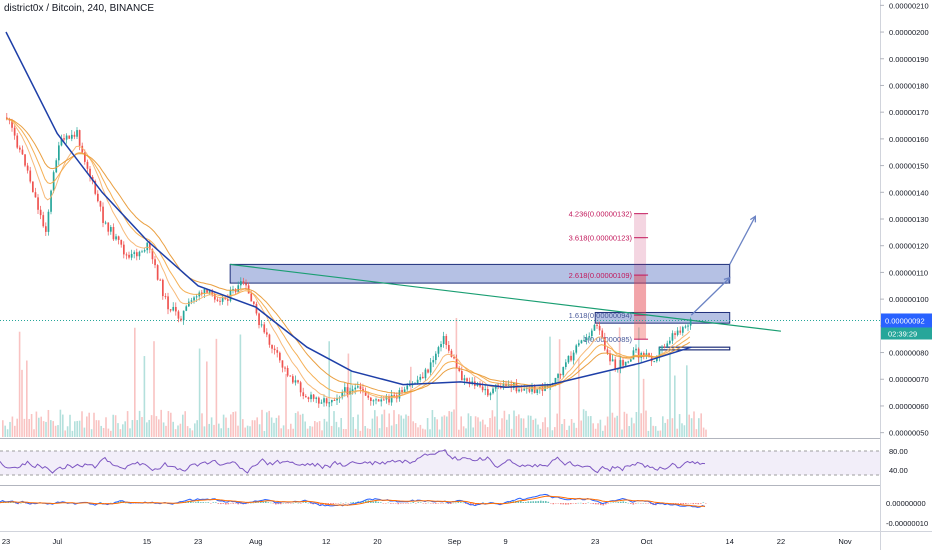 The image size is (932, 555). Describe the element at coordinates (147, 541) in the screenshot. I see `time-tick-label: 15` at that location.